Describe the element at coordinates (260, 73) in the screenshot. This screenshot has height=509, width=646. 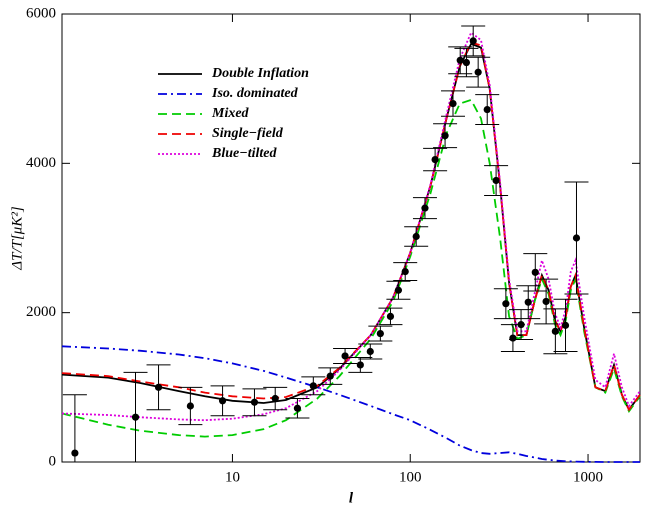
I see `legend-label: Double Inflation` at that location.